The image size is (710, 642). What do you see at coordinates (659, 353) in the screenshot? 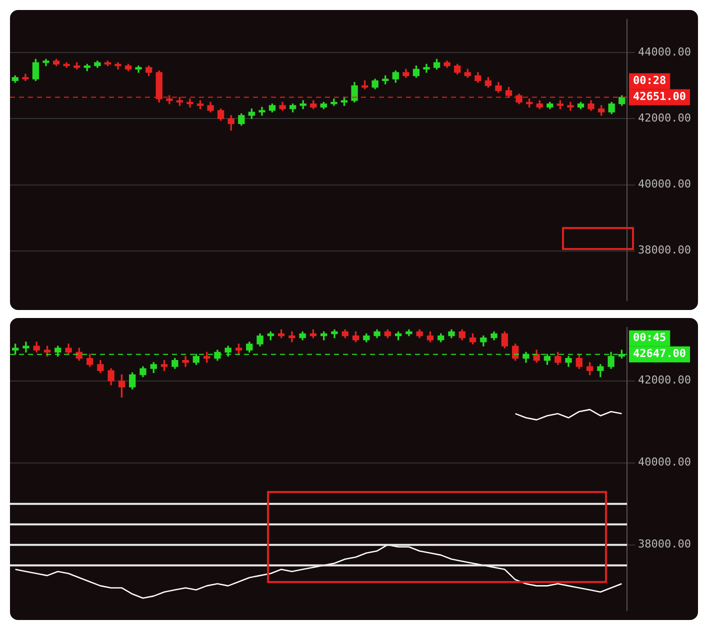
I see `ref-line-label: 42647.00` at bounding box center [659, 353].